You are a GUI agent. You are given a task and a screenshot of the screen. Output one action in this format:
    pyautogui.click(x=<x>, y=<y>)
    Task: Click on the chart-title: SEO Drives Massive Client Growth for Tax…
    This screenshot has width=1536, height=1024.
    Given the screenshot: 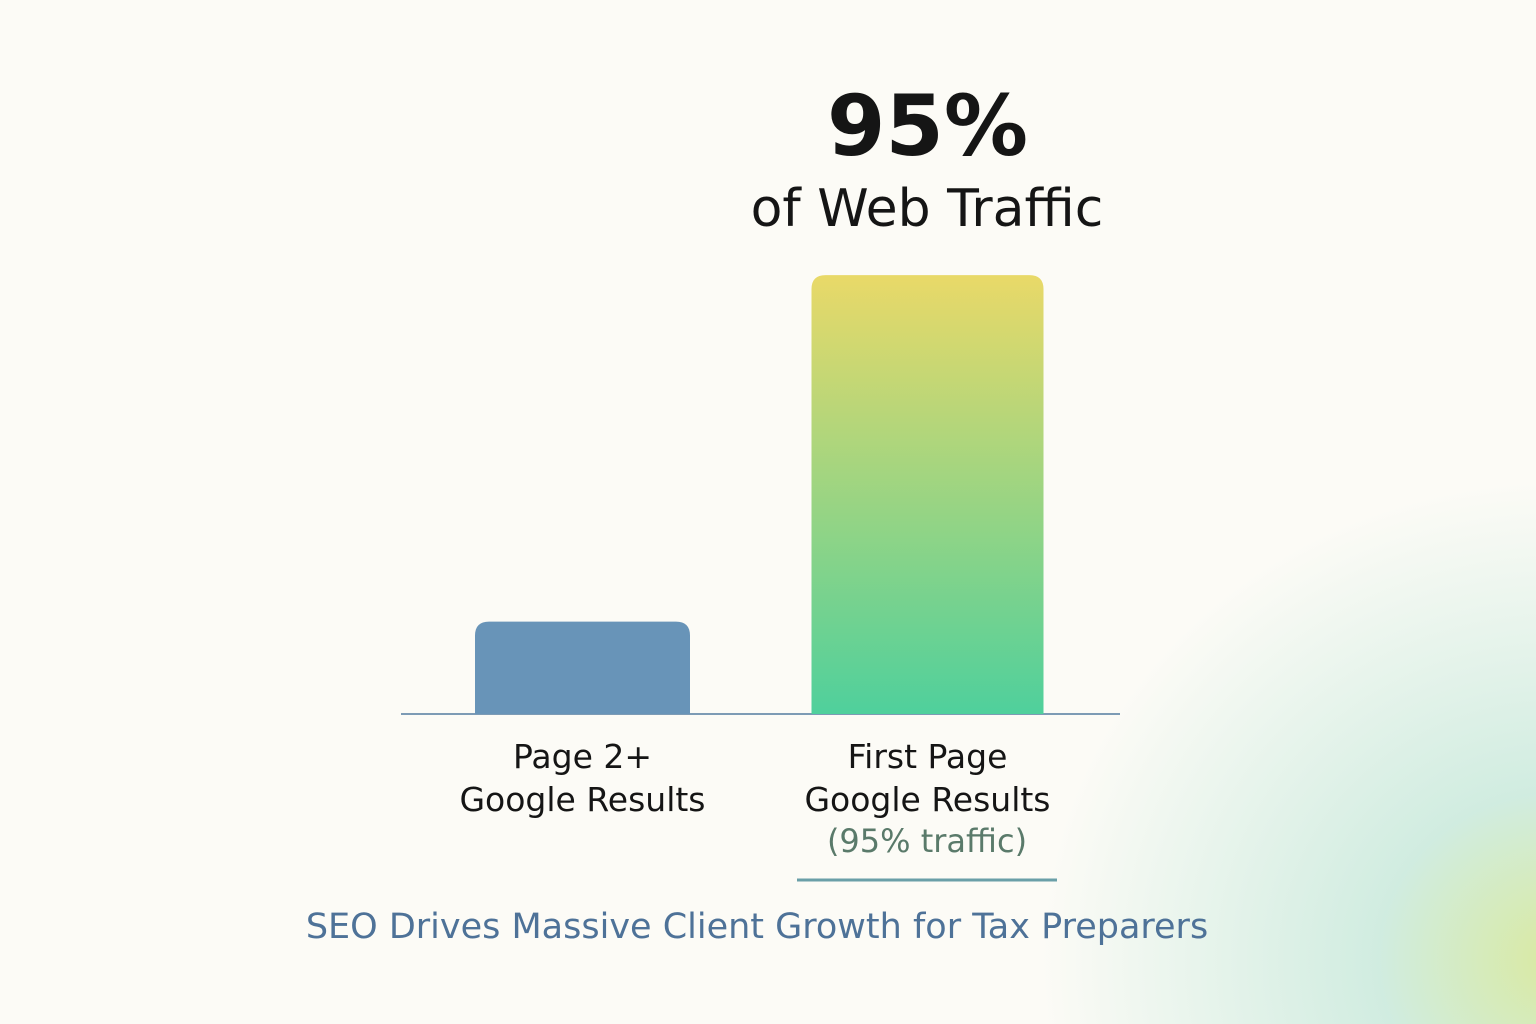 What is the action you would take?
    pyautogui.click(x=757, y=927)
    